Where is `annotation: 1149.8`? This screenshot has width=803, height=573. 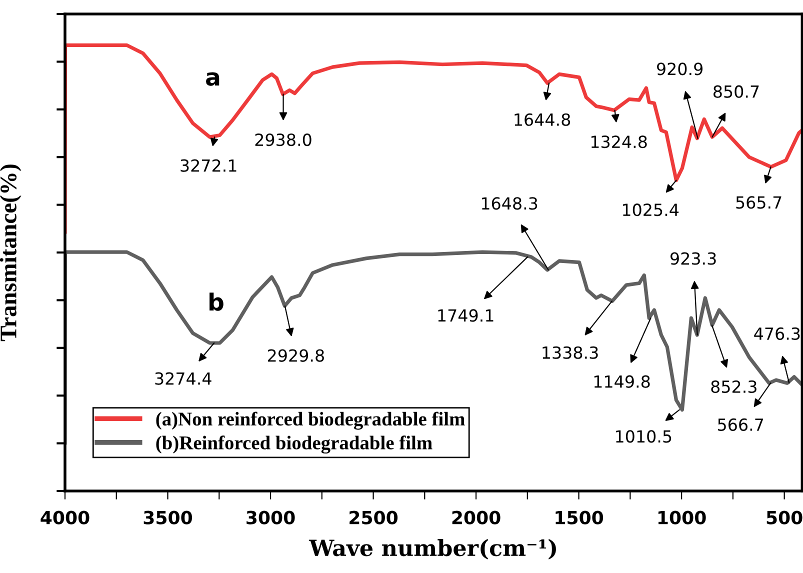 annotation: 1149.8 is located at coordinates (622, 381).